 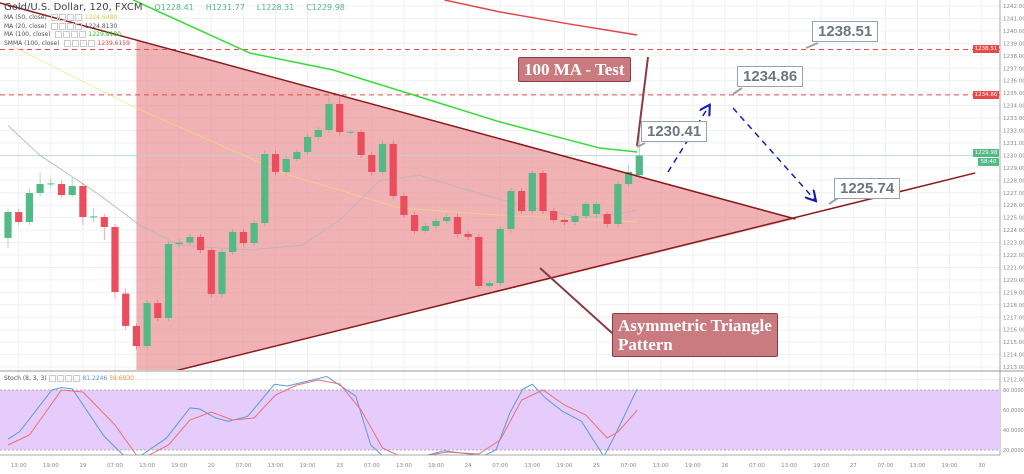 What do you see at coordinates (1013, 256) in the screenshot?
I see `y-tick-label: 1222.00` at bounding box center [1013, 256].